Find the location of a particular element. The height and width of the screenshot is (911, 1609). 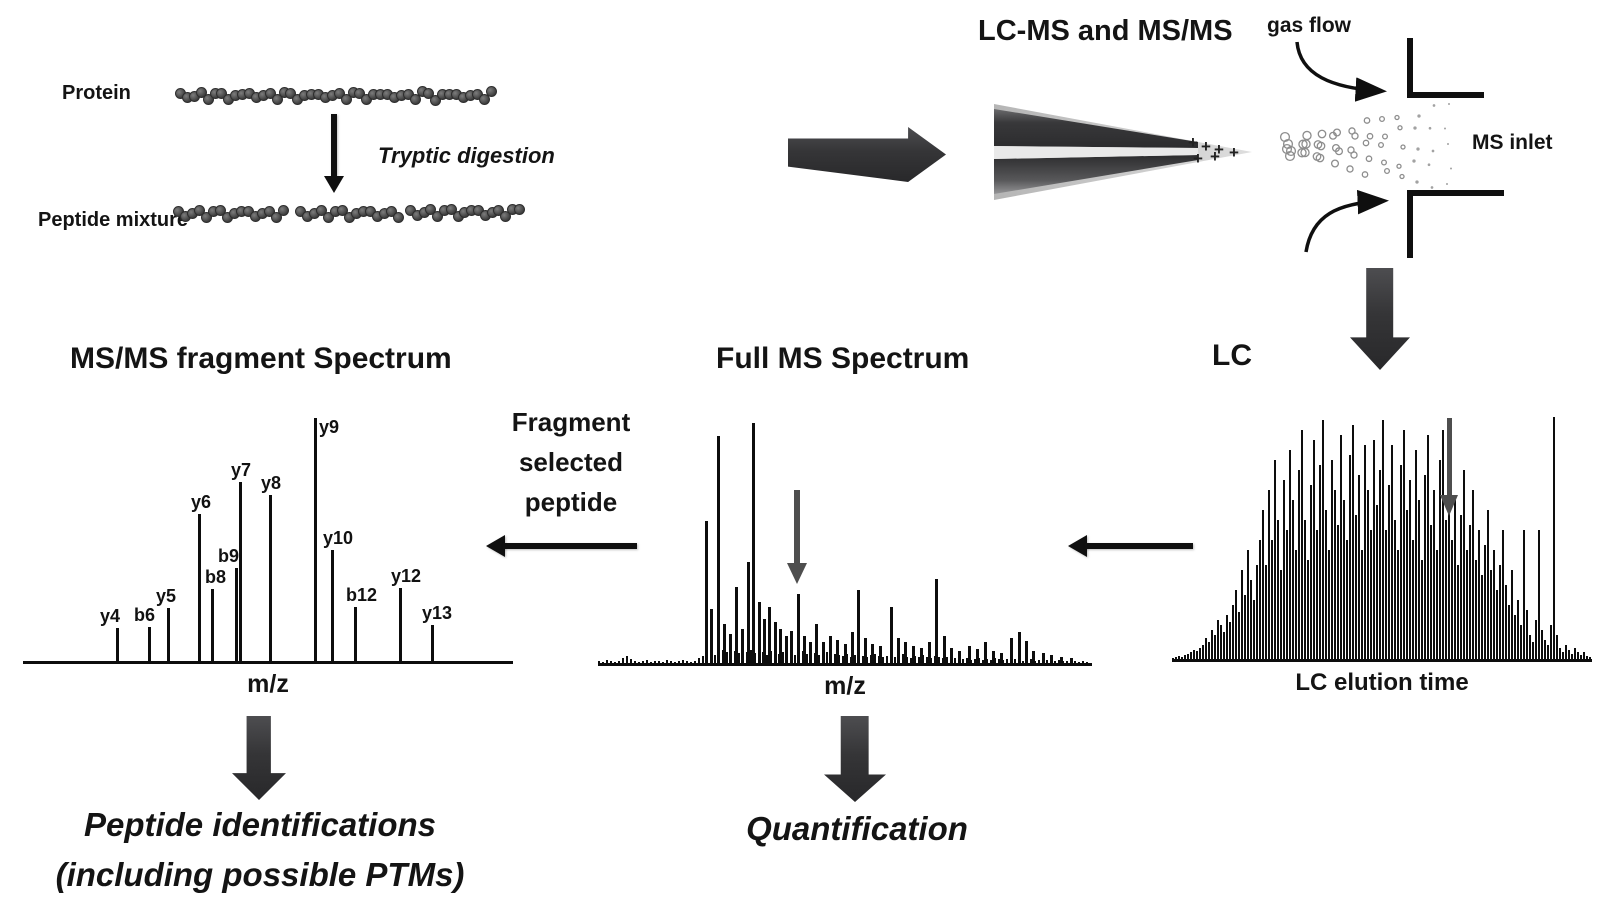

peak-label-b6: b6 is located at coordinates (145, 615).